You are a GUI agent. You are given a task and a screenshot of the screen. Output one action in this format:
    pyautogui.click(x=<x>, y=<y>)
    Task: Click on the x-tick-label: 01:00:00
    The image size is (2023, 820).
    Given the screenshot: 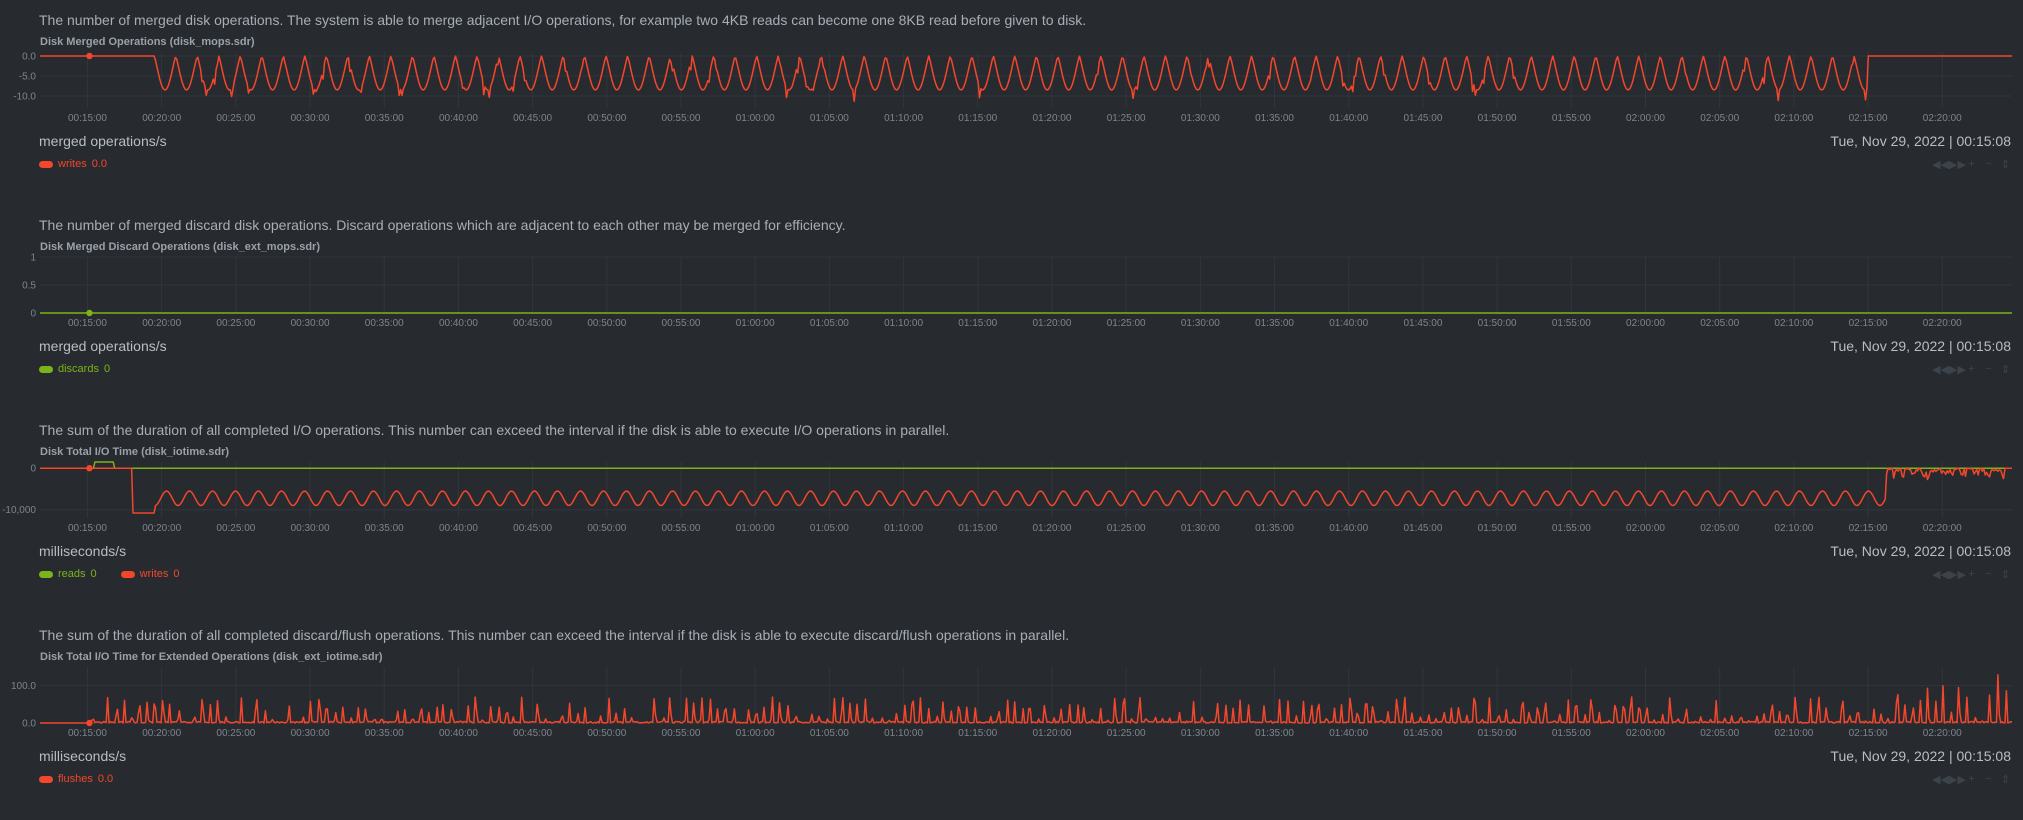 What is the action you would take?
    pyautogui.click(x=755, y=118)
    